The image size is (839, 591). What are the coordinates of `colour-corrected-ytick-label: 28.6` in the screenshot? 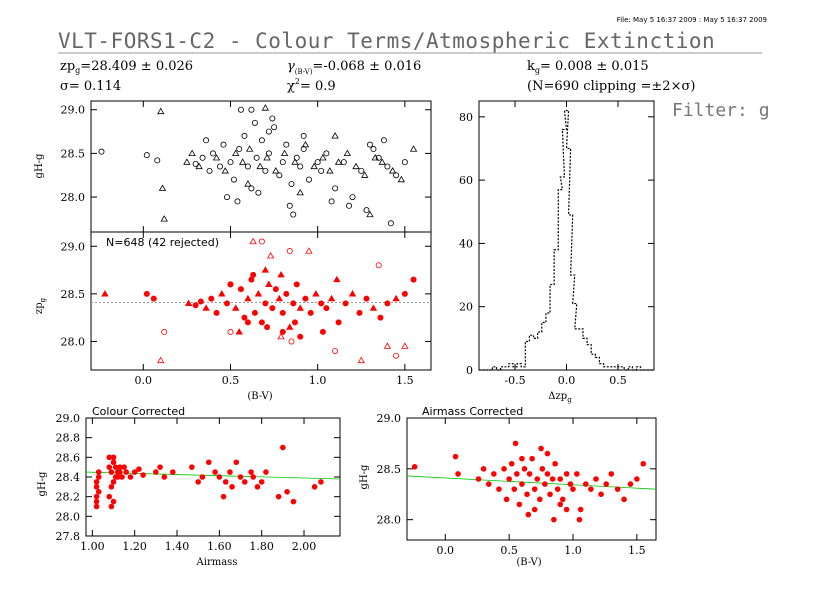 It's located at (68, 457).